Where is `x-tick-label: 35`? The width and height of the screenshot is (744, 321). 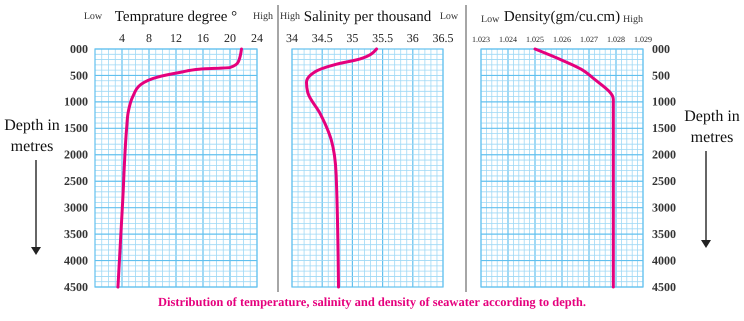 x-tick-label: 35 is located at coordinates (352, 38).